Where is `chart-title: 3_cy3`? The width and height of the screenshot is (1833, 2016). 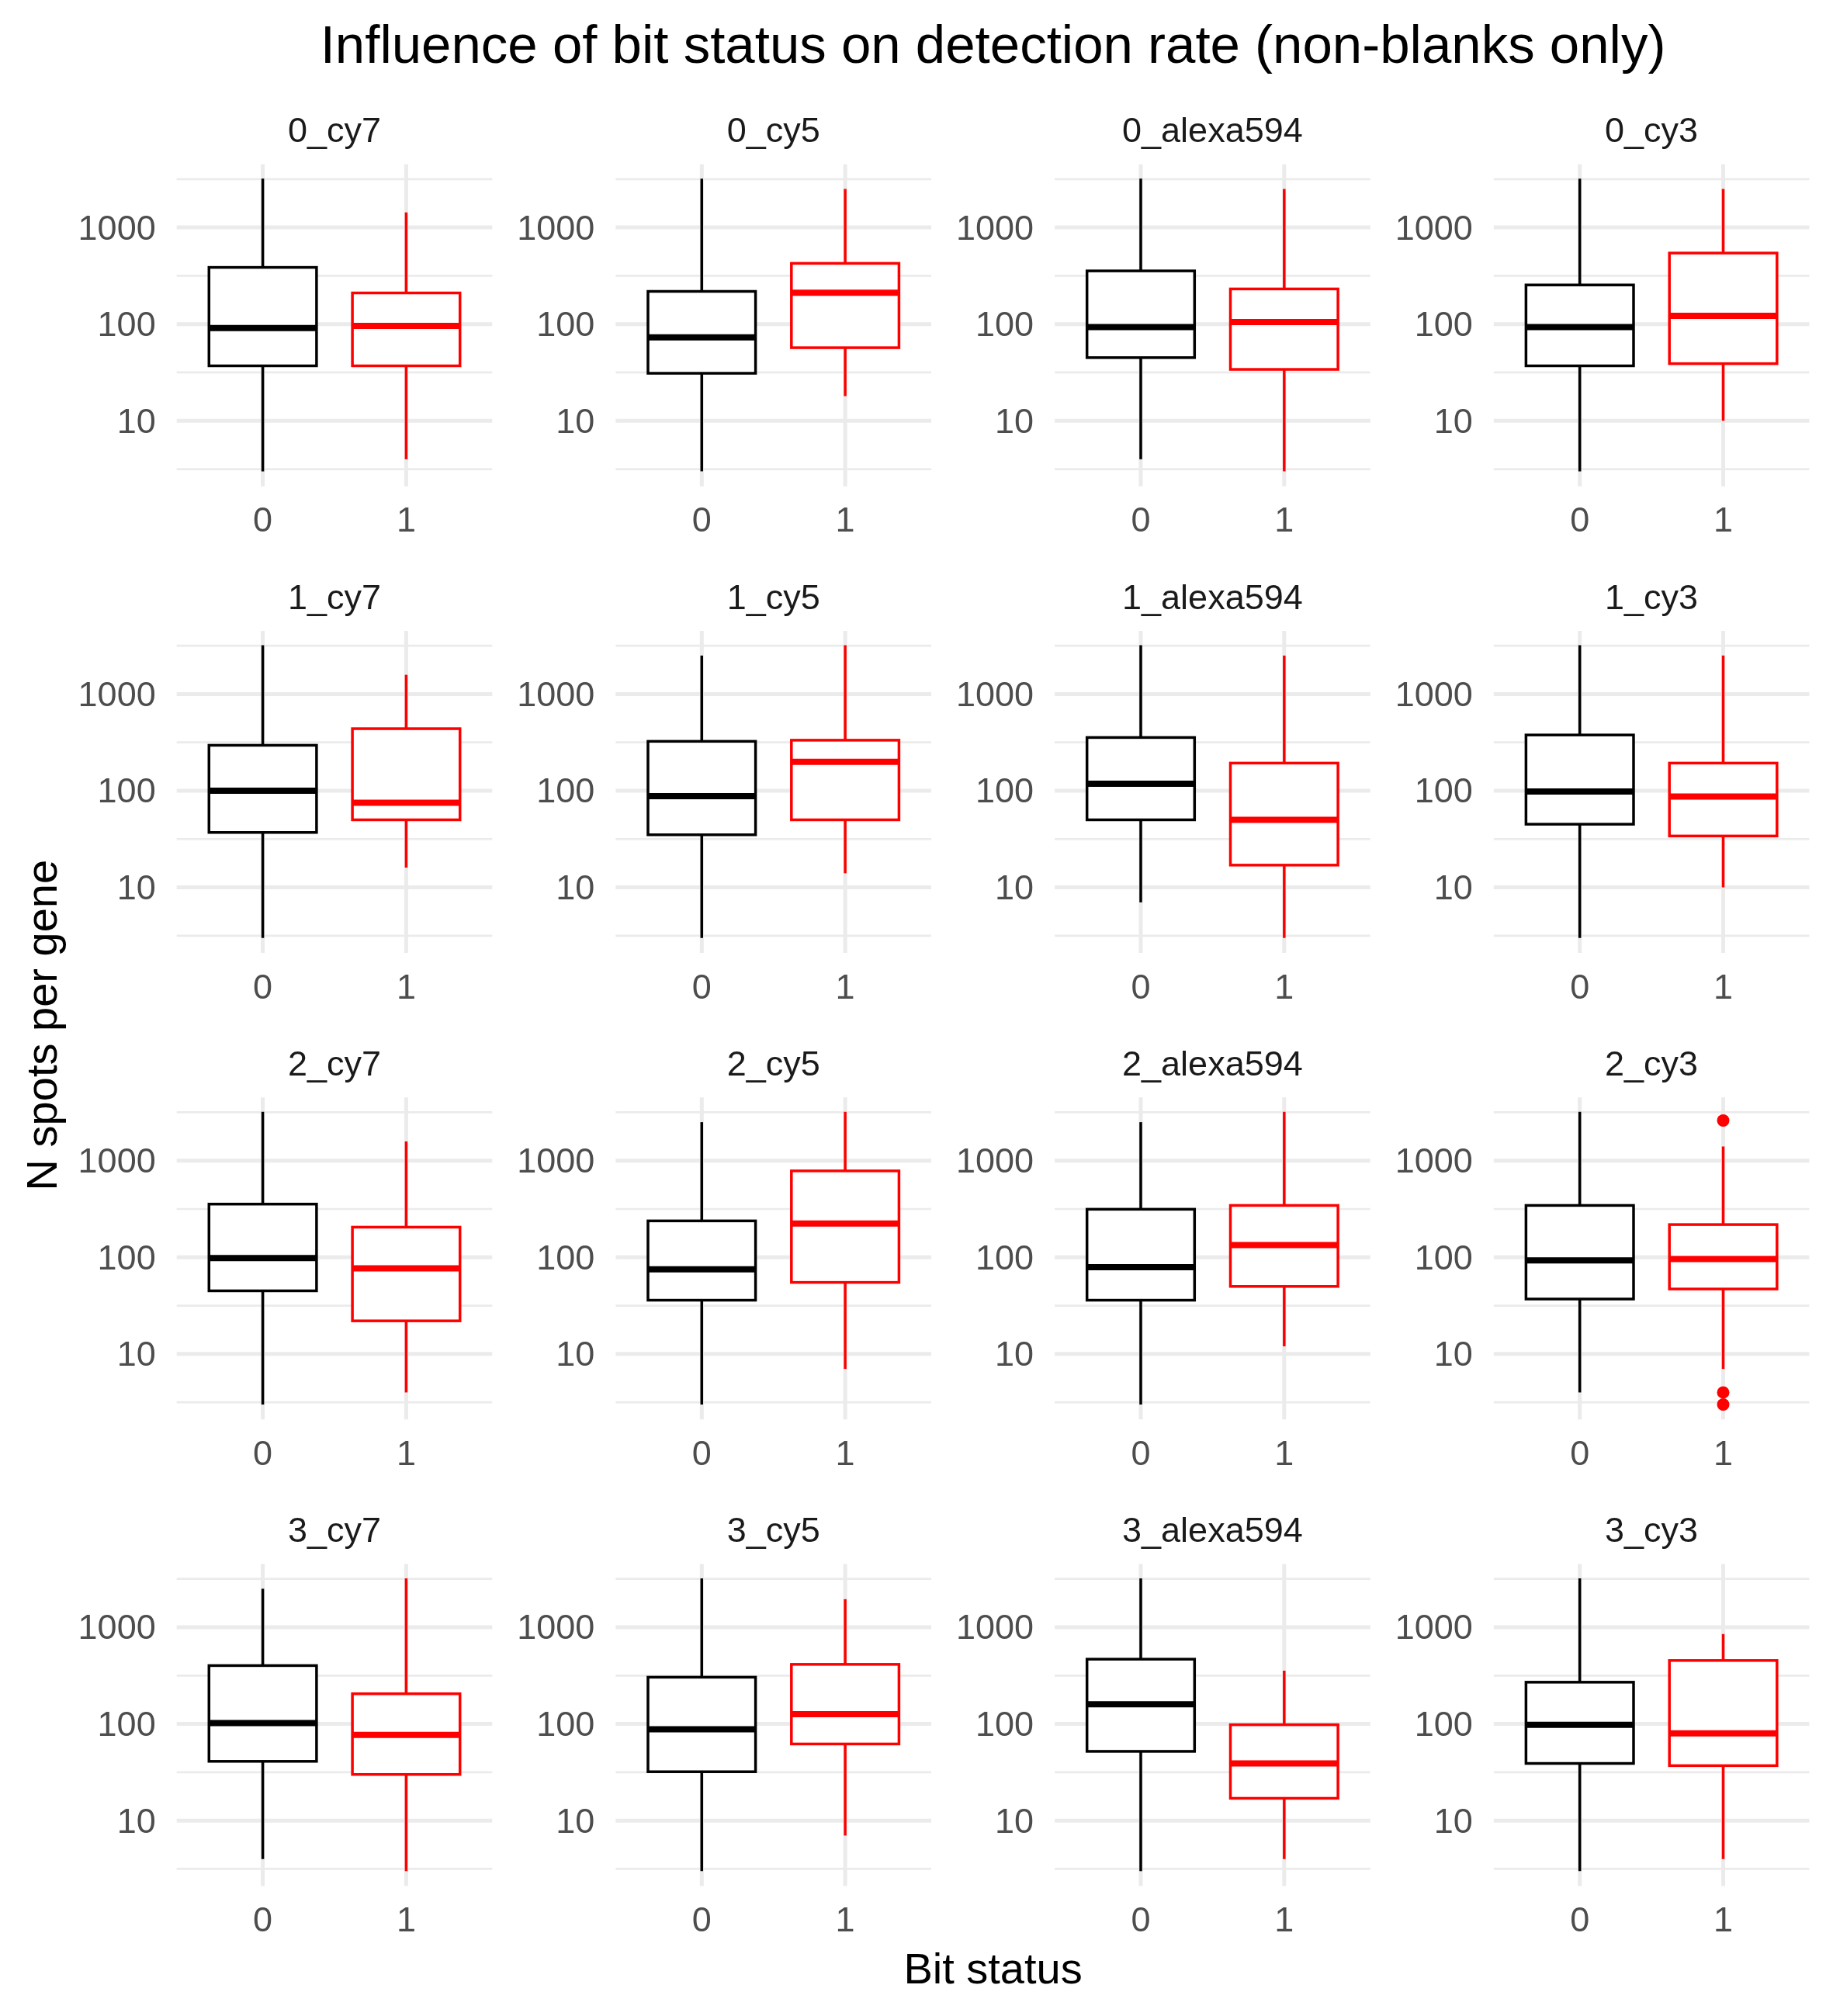
chart-title: 3_cy3 is located at coordinates (1652, 1530).